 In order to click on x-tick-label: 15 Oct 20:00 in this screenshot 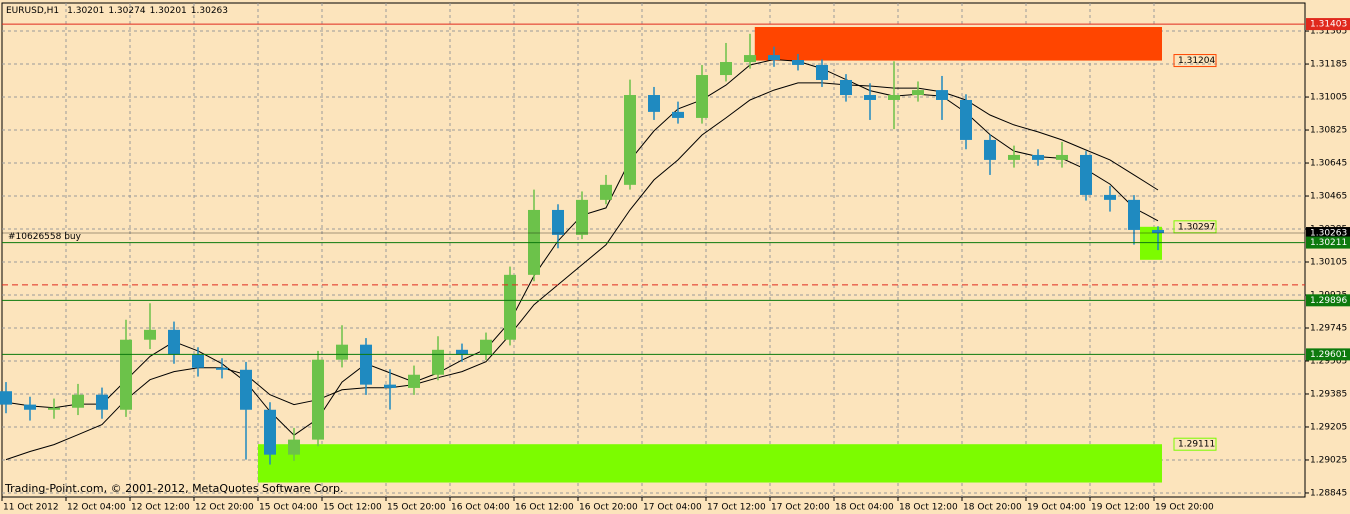, I will do `click(416, 508)`.